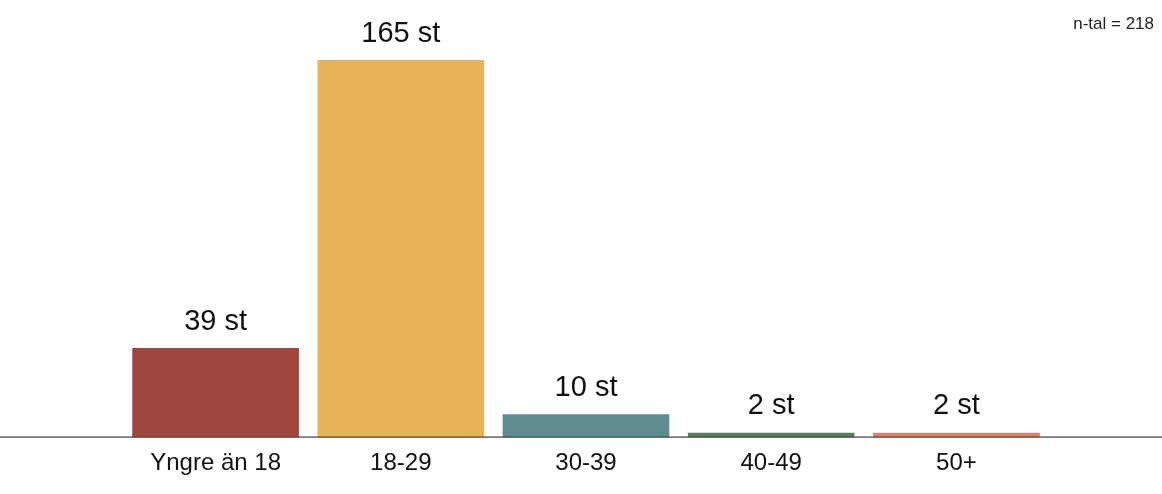  What do you see at coordinates (956, 462) in the screenshot?
I see `x-tick-label: 50+` at bounding box center [956, 462].